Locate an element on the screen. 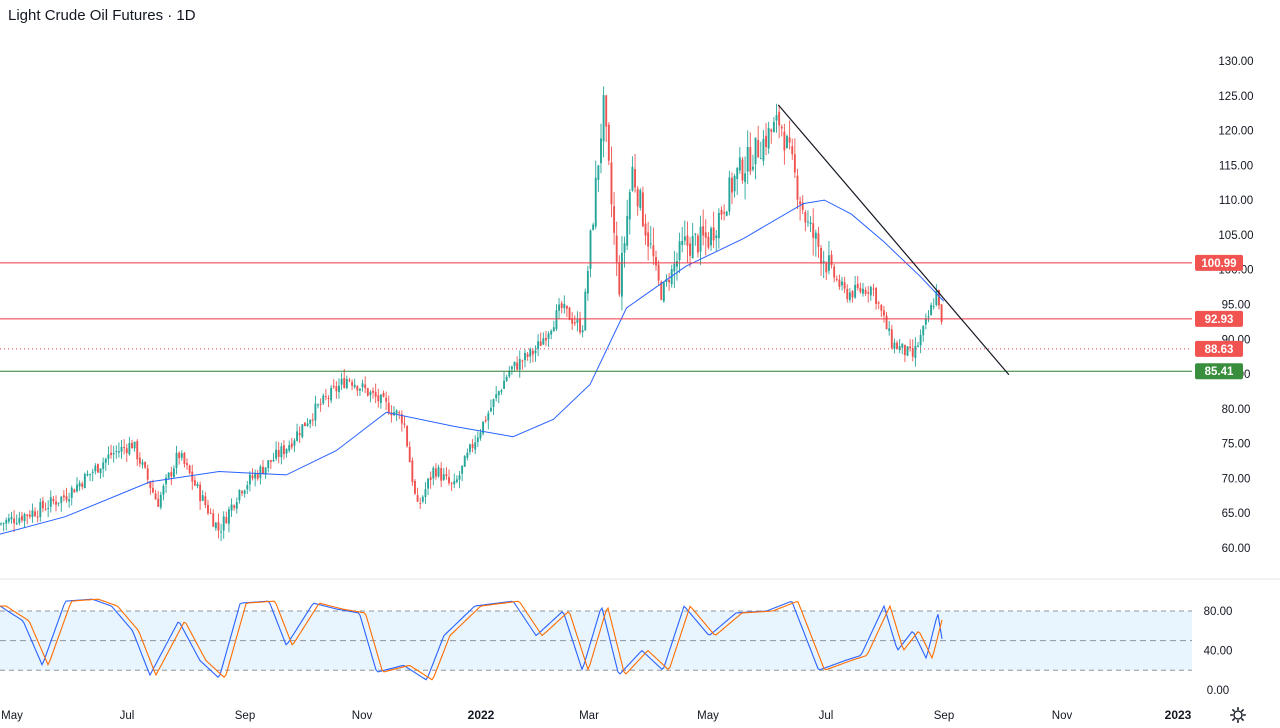  level-price-badge: 85.41 is located at coordinates (1219, 371).